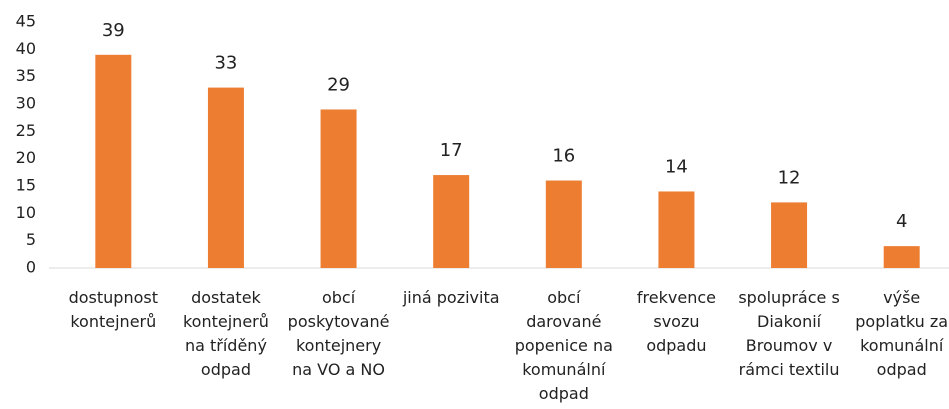 This screenshot has width=949, height=409. Describe the element at coordinates (26, 212) in the screenshot. I see `y-tick-label: 10` at that location.